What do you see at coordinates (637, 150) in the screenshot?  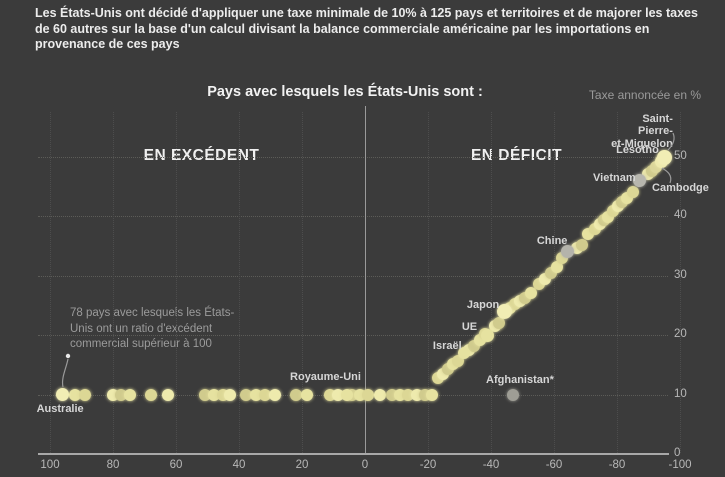 I see `country-label-lesotho: Lesotho` at bounding box center [637, 150].